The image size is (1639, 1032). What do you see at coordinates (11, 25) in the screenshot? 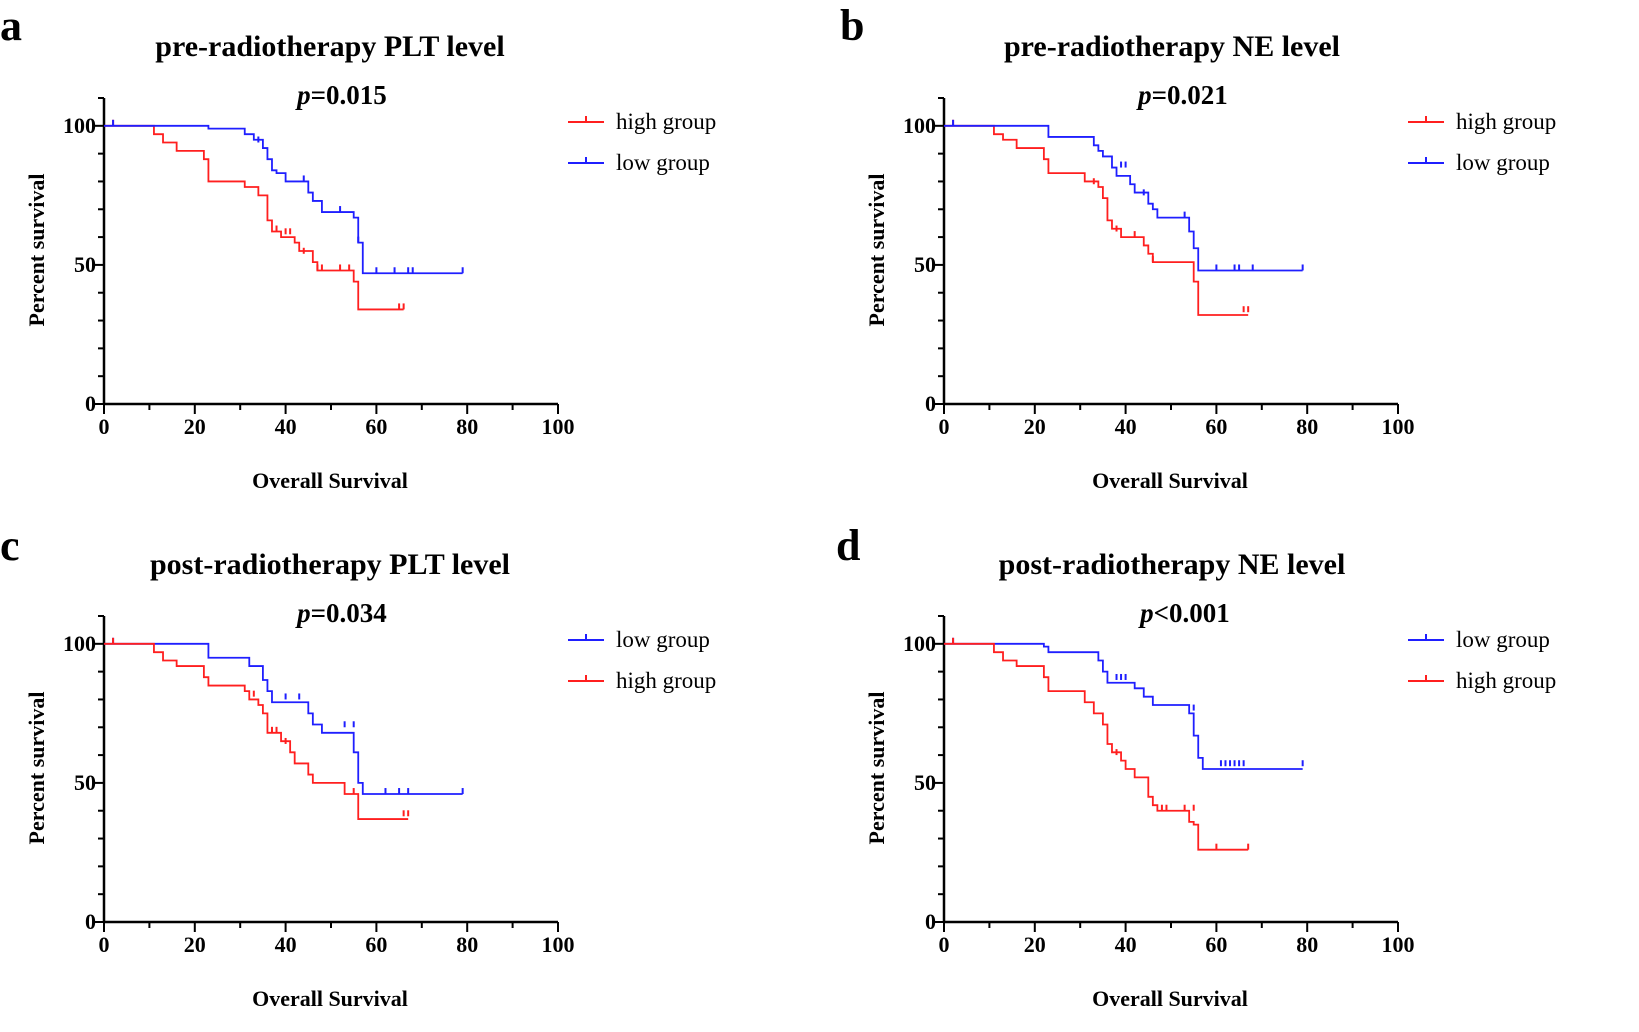
I see `panel-letter: a` at bounding box center [11, 25].